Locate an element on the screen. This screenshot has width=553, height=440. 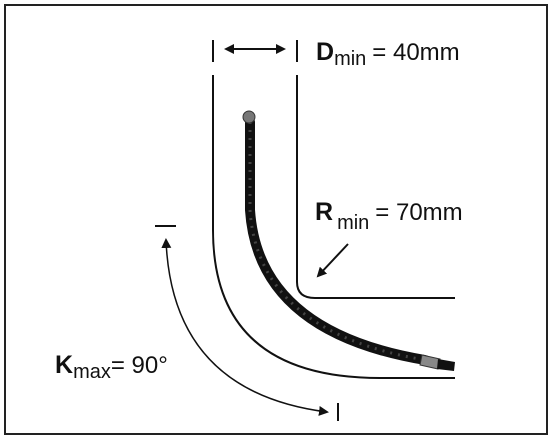
label-rest: = 40mm is located at coordinates (415, 52).